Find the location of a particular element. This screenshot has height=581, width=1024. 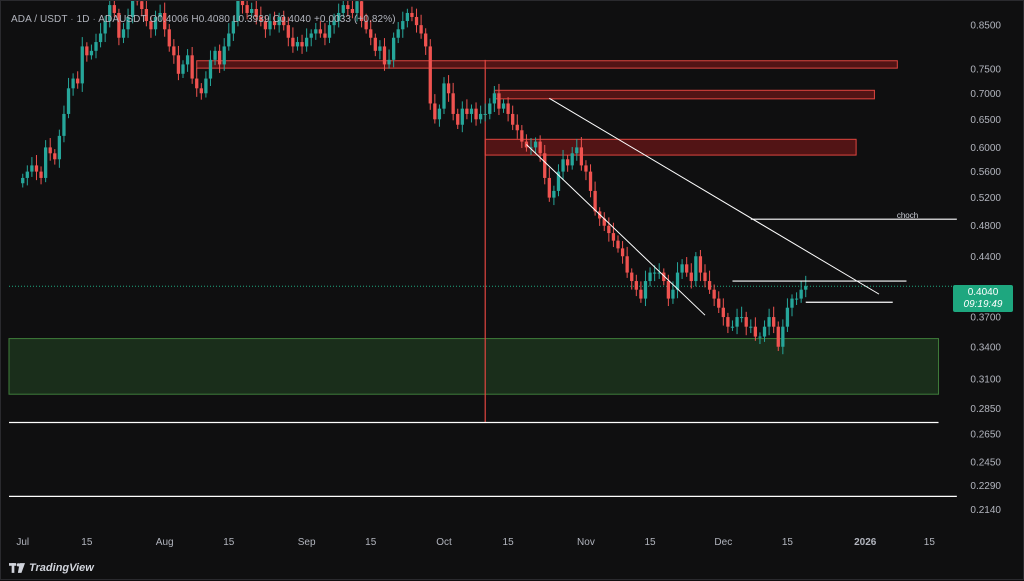

symbol-name: ADA / USDT is located at coordinates (39, 19).